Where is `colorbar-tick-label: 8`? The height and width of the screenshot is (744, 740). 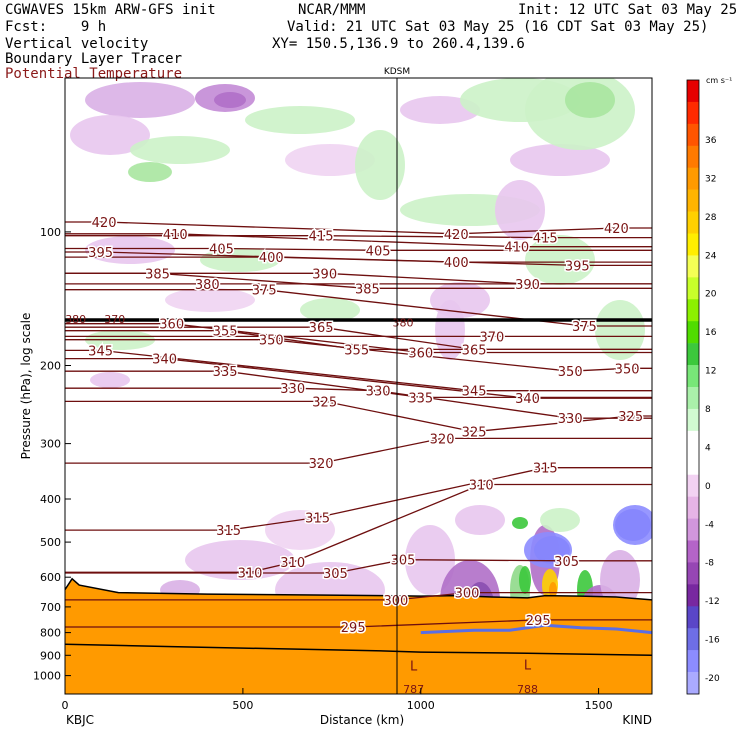
colorbar-tick-label: 8 is located at coordinates (708, 410).